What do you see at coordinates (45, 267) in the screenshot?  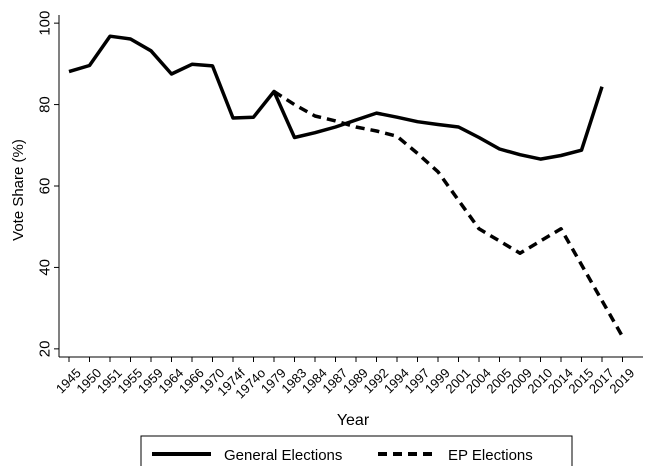 I see `y-tick-label: 40` at bounding box center [45, 267].